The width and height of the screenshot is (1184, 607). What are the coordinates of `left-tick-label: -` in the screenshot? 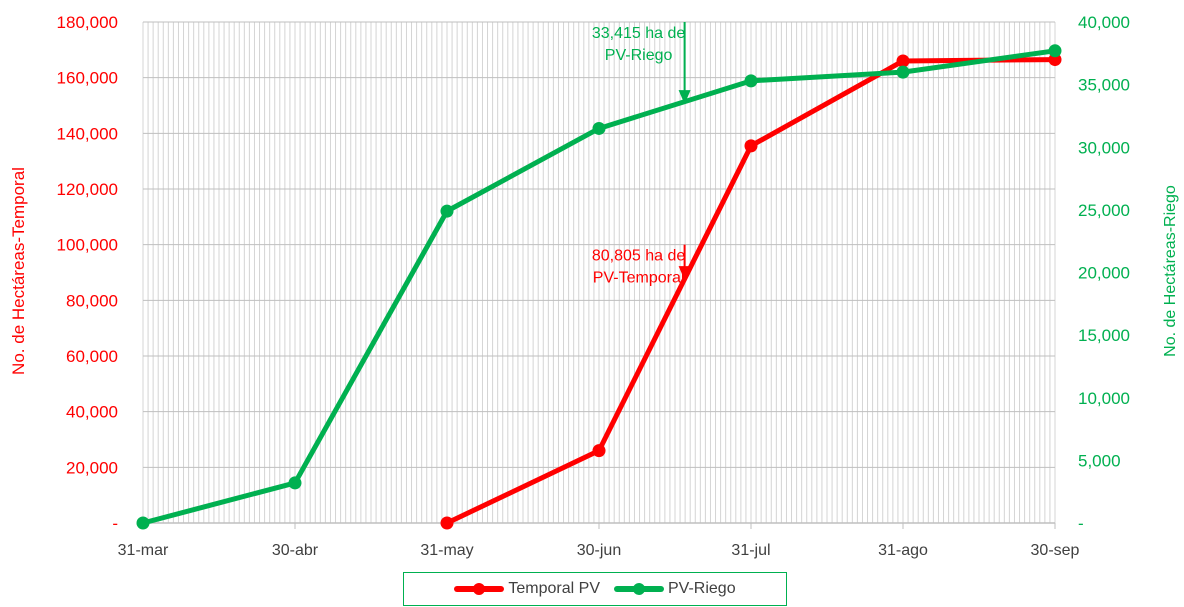 It's located at (115, 523).